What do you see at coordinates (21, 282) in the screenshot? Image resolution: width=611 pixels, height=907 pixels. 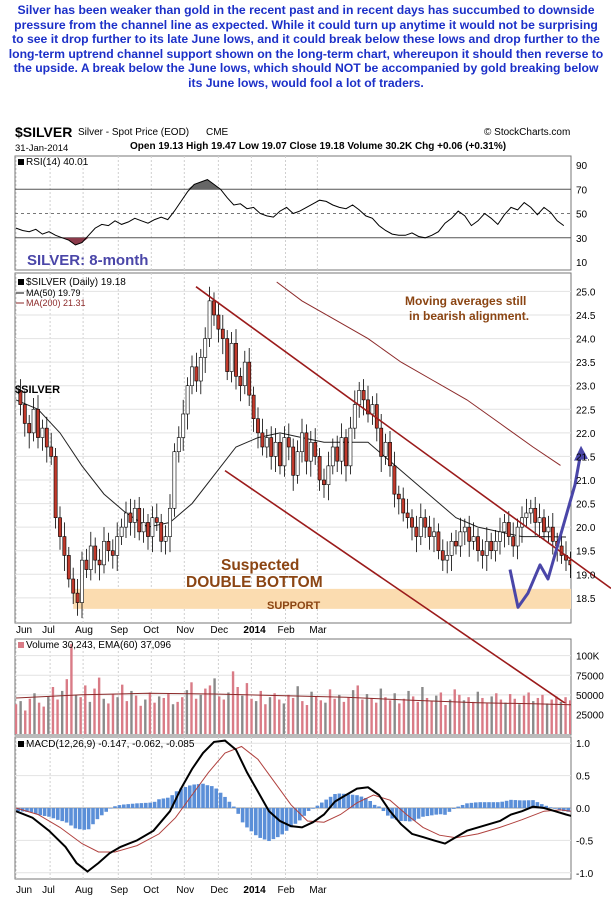 I see `price-legend-swatch` at bounding box center [21, 282].